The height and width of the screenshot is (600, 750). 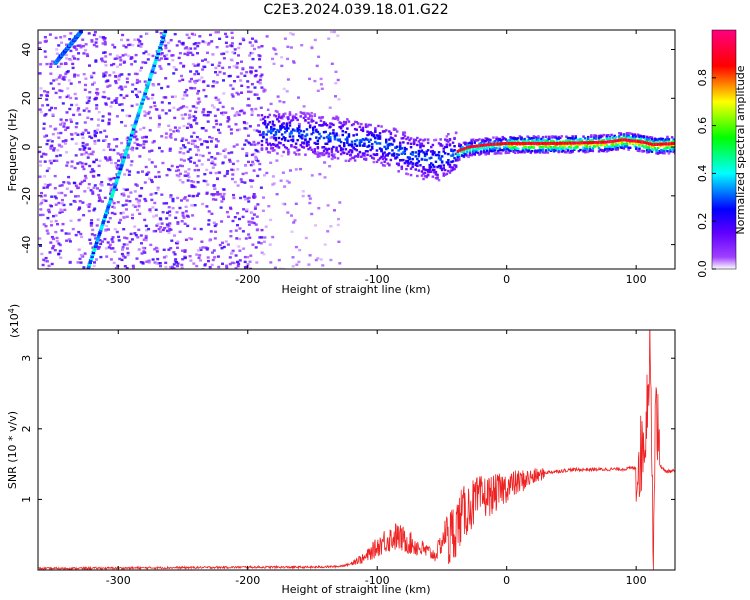 I want to click on colorbar-tick-label: 0.0, so click(x=702, y=269).